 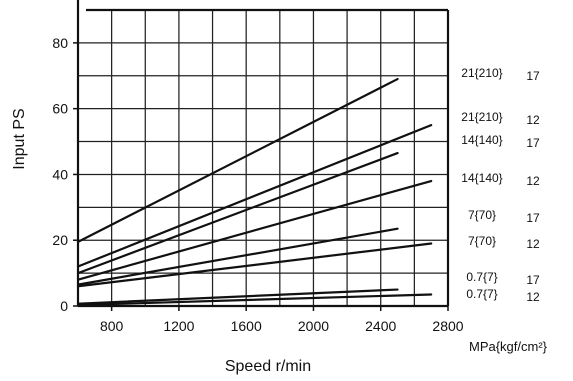 What do you see at coordinates (246, 326) in the screenshot?
I see `x-tick-label: 1600` at bounding box center [246, 326].